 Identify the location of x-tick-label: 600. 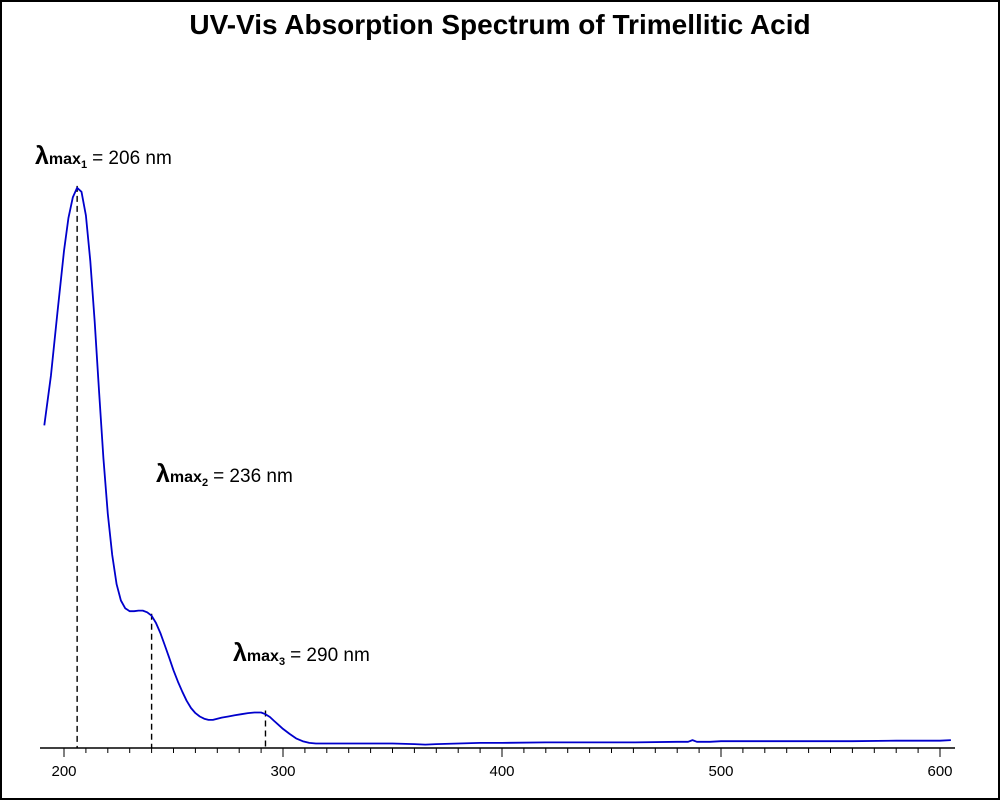
(939, 771).